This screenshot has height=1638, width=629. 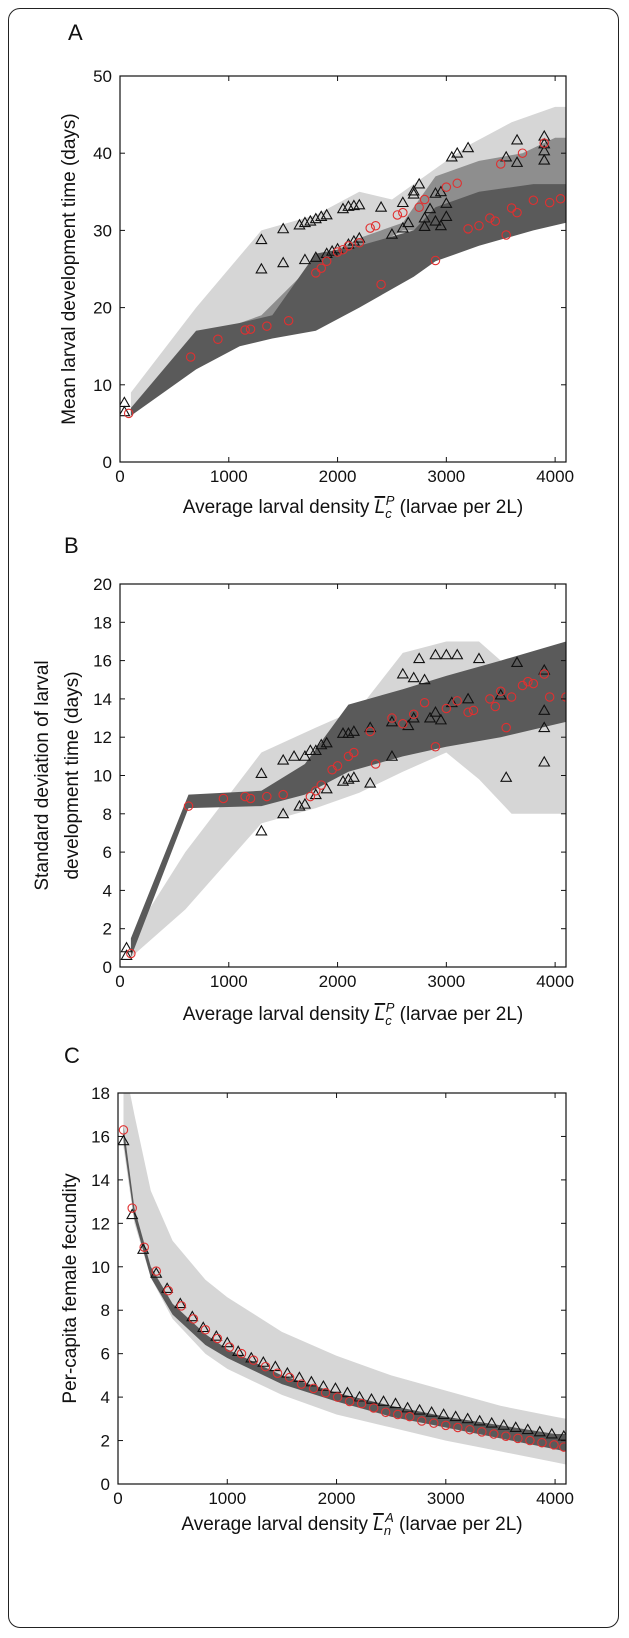 What do you see at coordinates (69, 269) in the screenshot?
I see `y-axis-label: Mean larval development time (days)` at bounding box center [69, 269].